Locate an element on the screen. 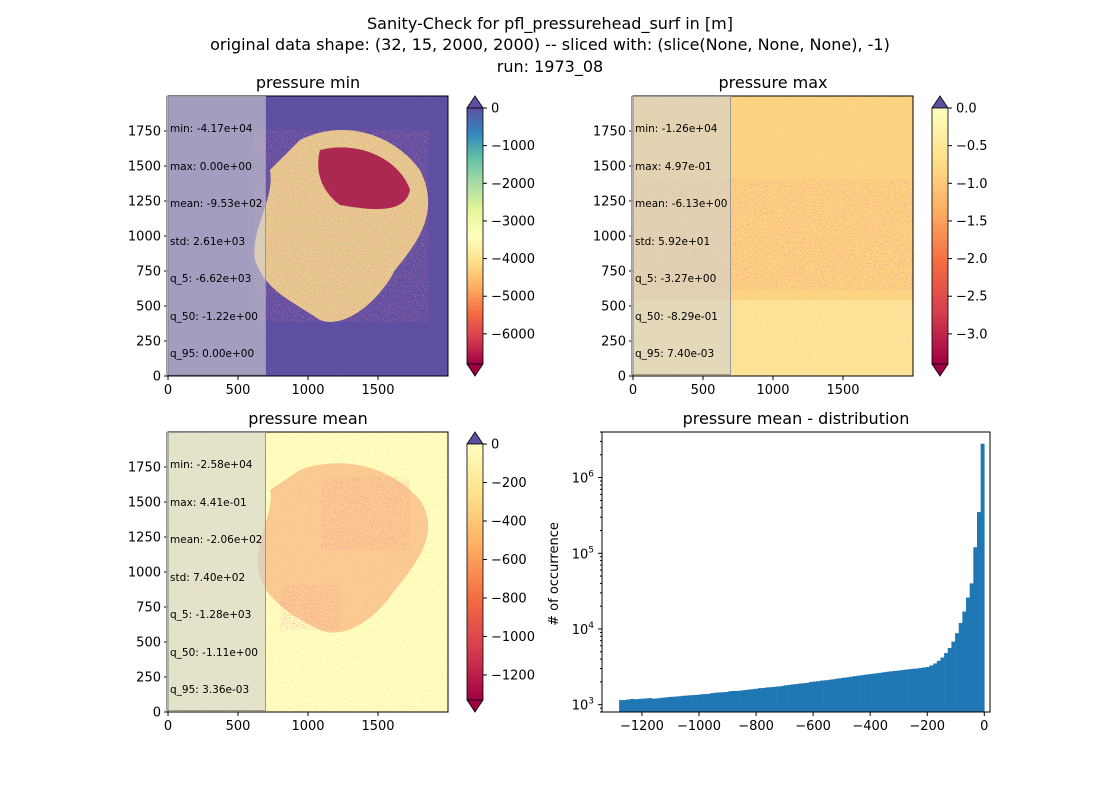 The width and height of the screenshot is (1100, 800). y-tick-label: 1000 is located at coordinates (144, 237).